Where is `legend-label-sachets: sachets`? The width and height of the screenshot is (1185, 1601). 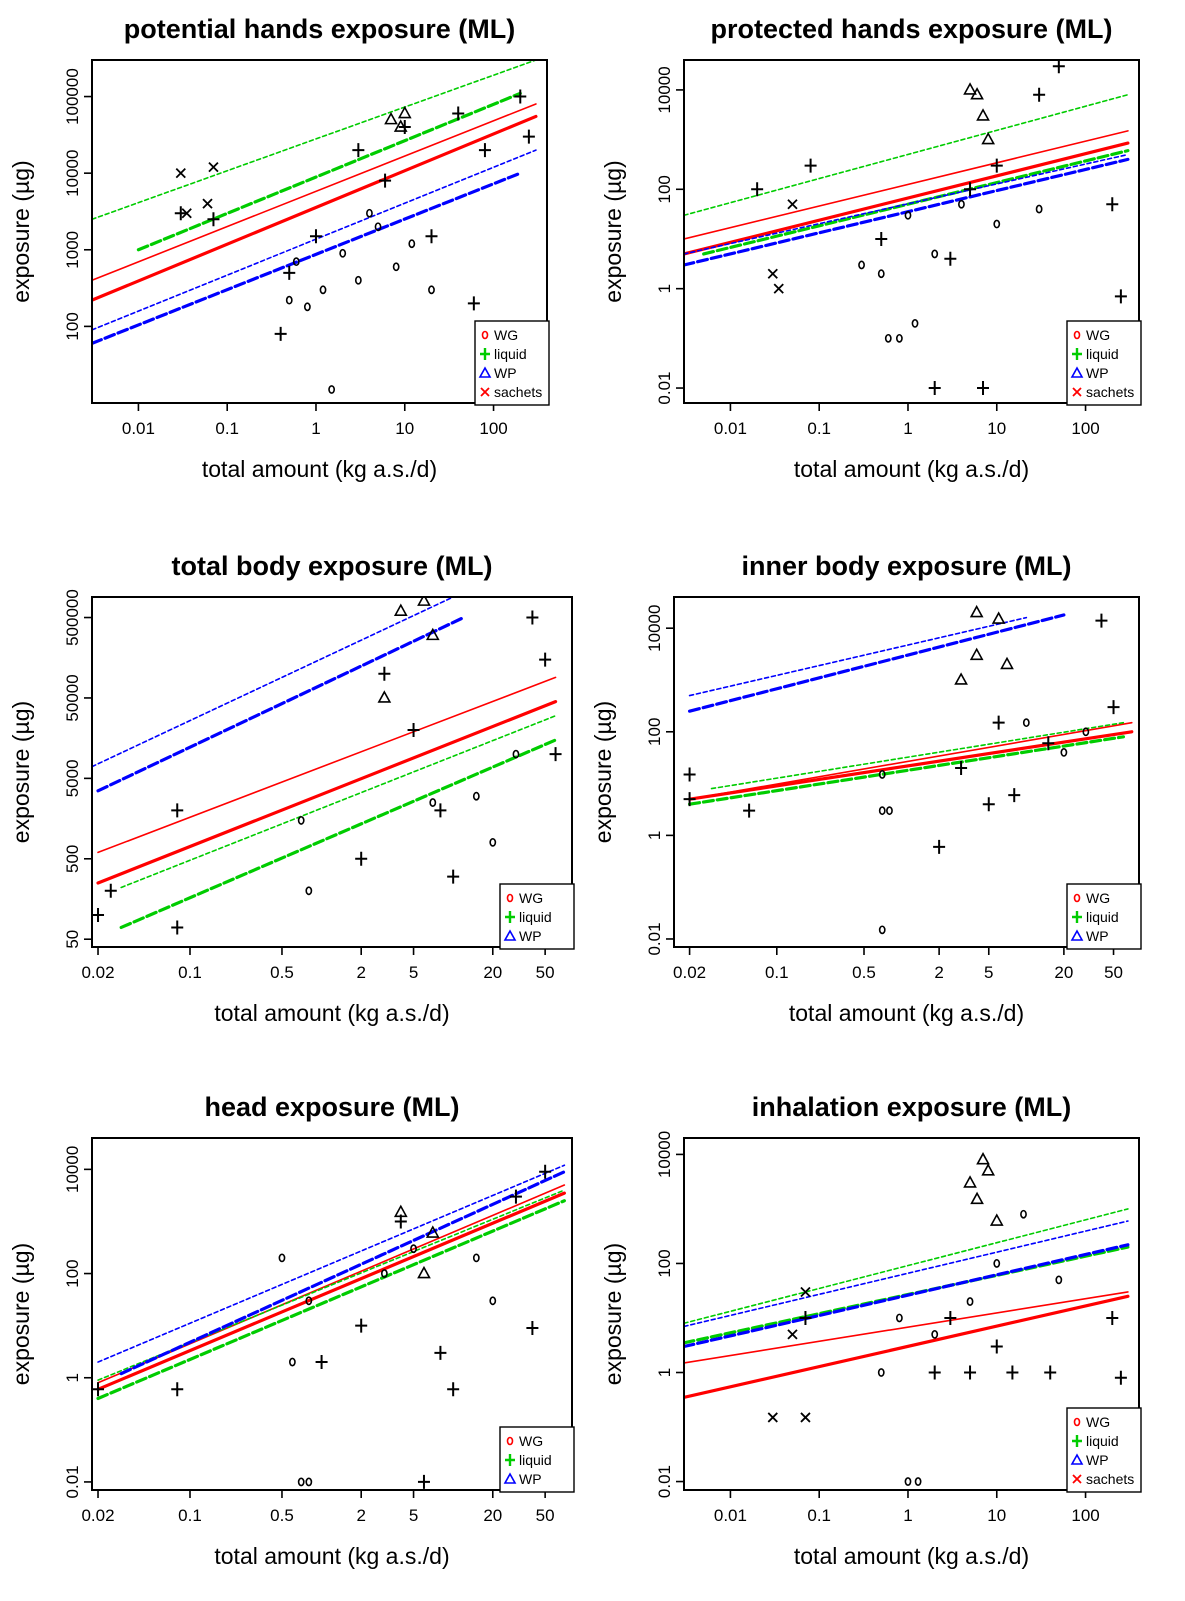 legend-label-sachets: sachets is located at coordinates (1110, 1479).